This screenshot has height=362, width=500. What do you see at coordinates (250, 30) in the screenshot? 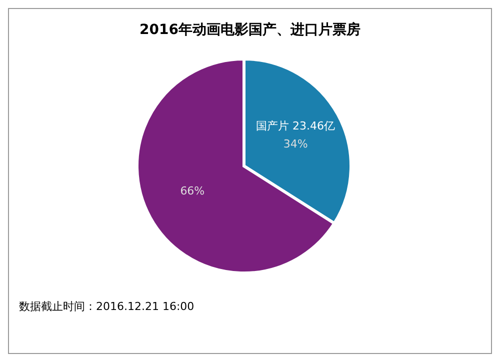
I see `chart-title: 2016年动画电影国产、进口片票房` at bounding box center [250, 30].